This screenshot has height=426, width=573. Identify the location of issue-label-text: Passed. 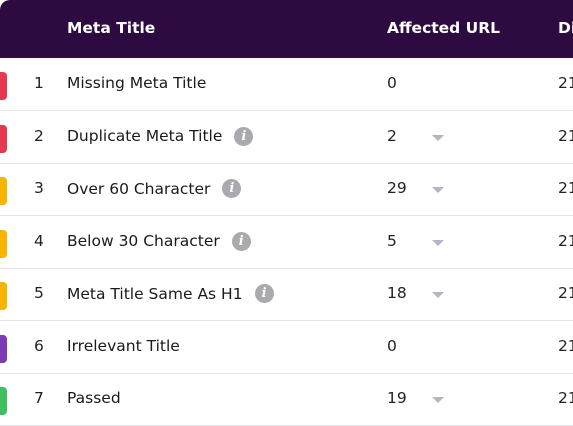
(94, 398).